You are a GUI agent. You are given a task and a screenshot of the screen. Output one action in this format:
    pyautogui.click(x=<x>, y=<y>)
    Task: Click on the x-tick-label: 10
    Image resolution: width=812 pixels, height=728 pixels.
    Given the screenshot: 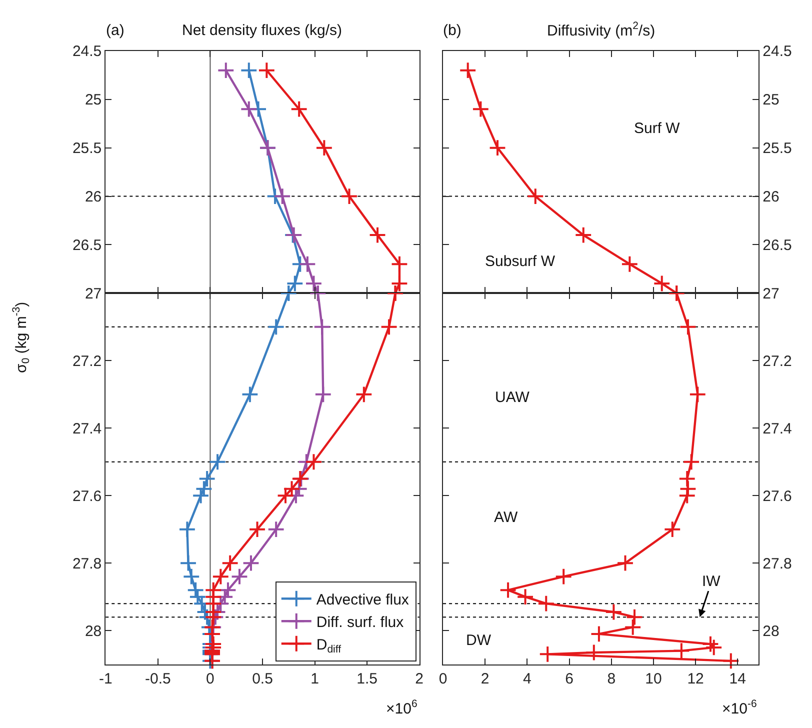 What is the action you would take?
    pyautogui.click(x=653, y=679)
    